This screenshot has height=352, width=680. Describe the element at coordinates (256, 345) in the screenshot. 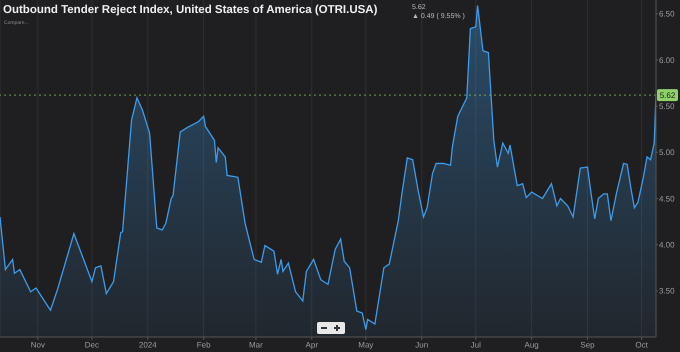

I see `x-tick-label: Mar` at that location.